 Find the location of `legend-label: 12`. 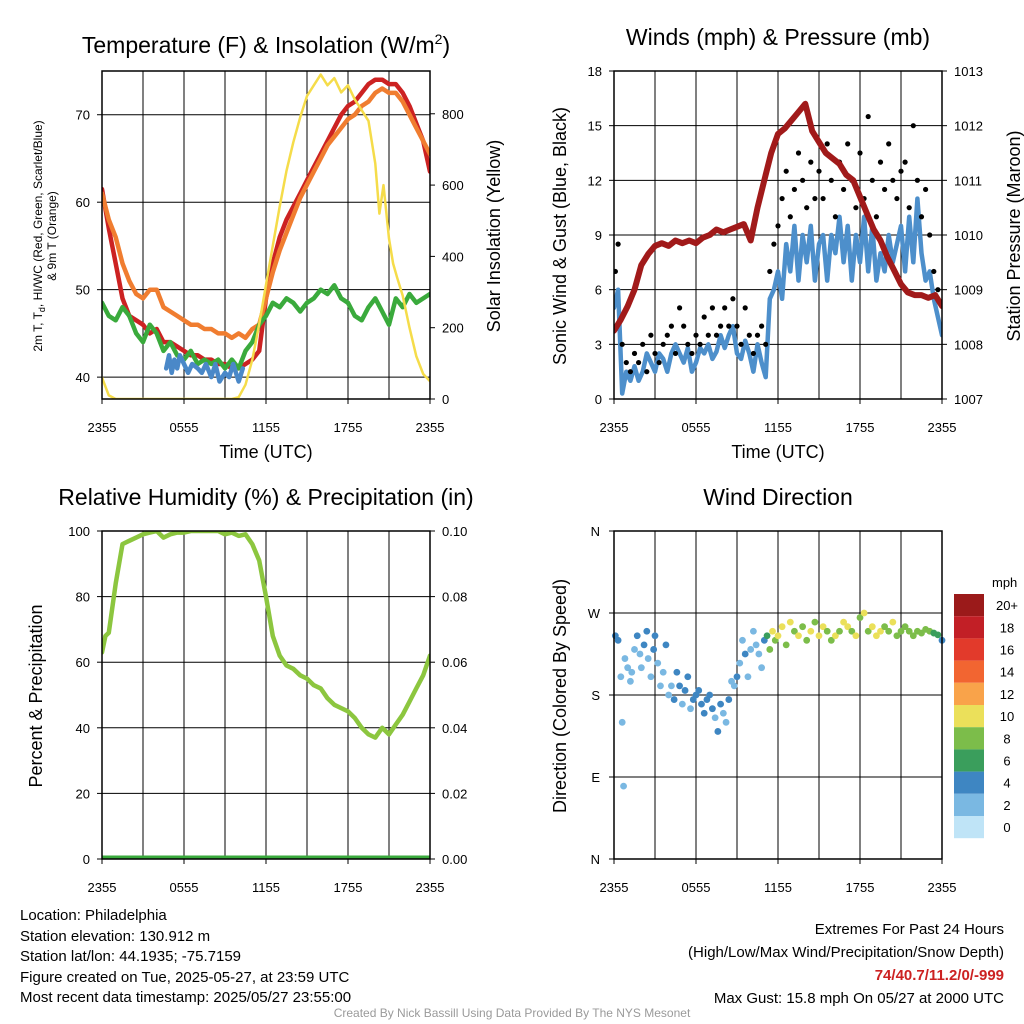

legend-label: 12 is located at coordinates (1007, 694).